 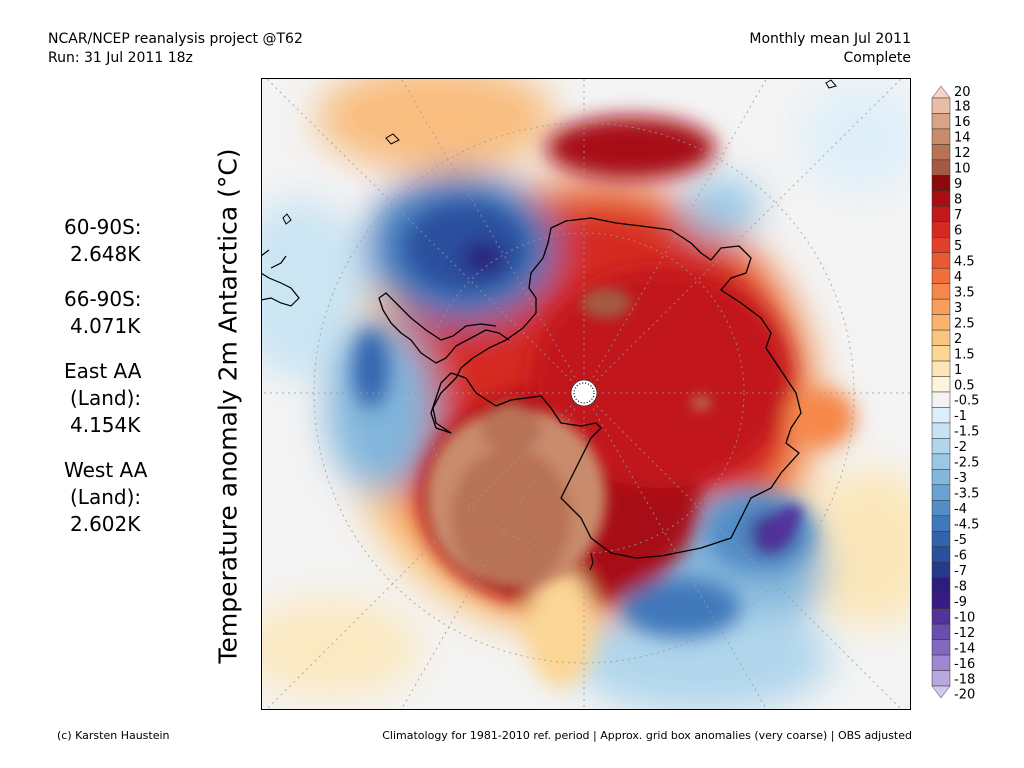 What do you see at coordinates (105, 254) in the screenshot?
I see `stat-value: 2.648K` at bounding box center [105, 254].